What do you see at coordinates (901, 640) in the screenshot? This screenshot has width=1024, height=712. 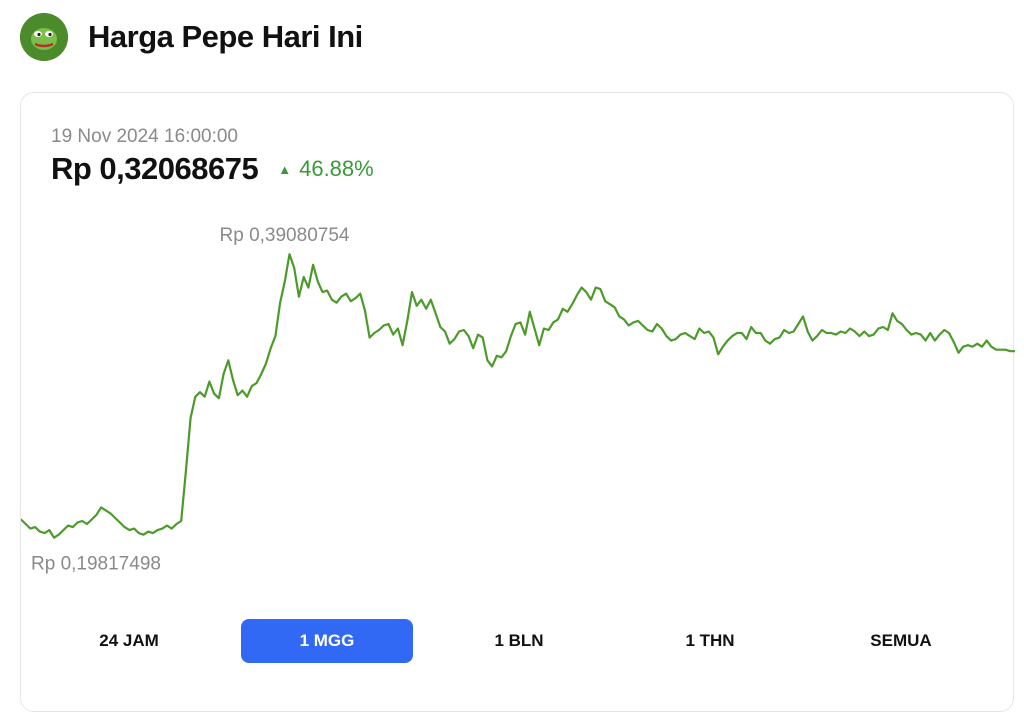 I see `tab-semua: SEMUA` at bounding box center [901, 640].